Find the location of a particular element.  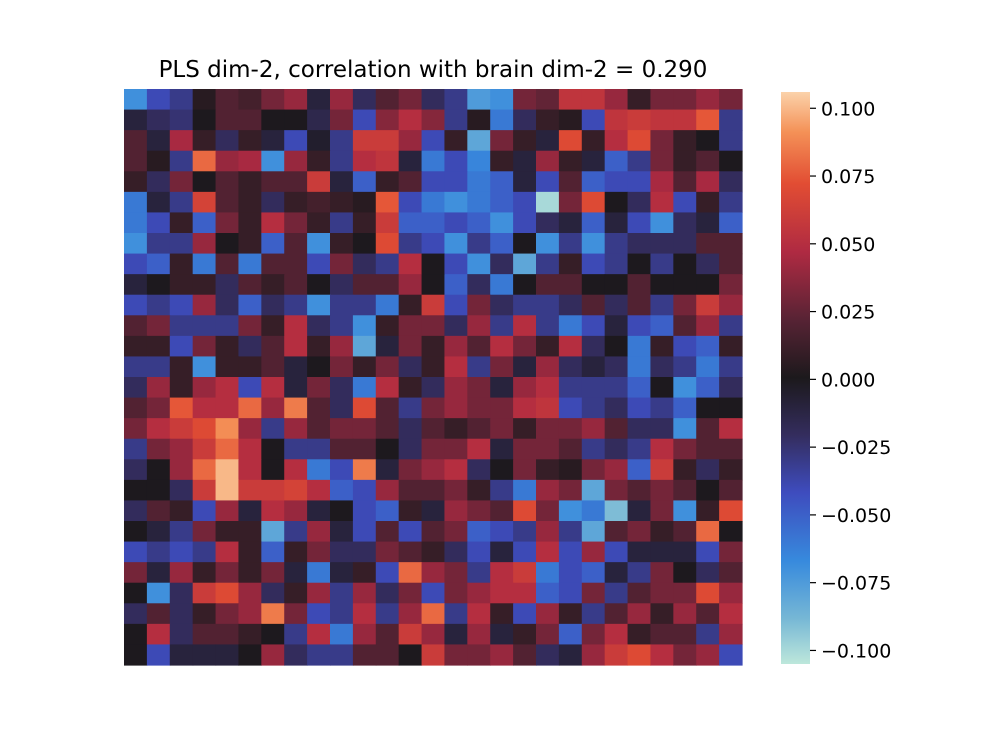

colorbar-gradient is located at coordinates (795, 378).